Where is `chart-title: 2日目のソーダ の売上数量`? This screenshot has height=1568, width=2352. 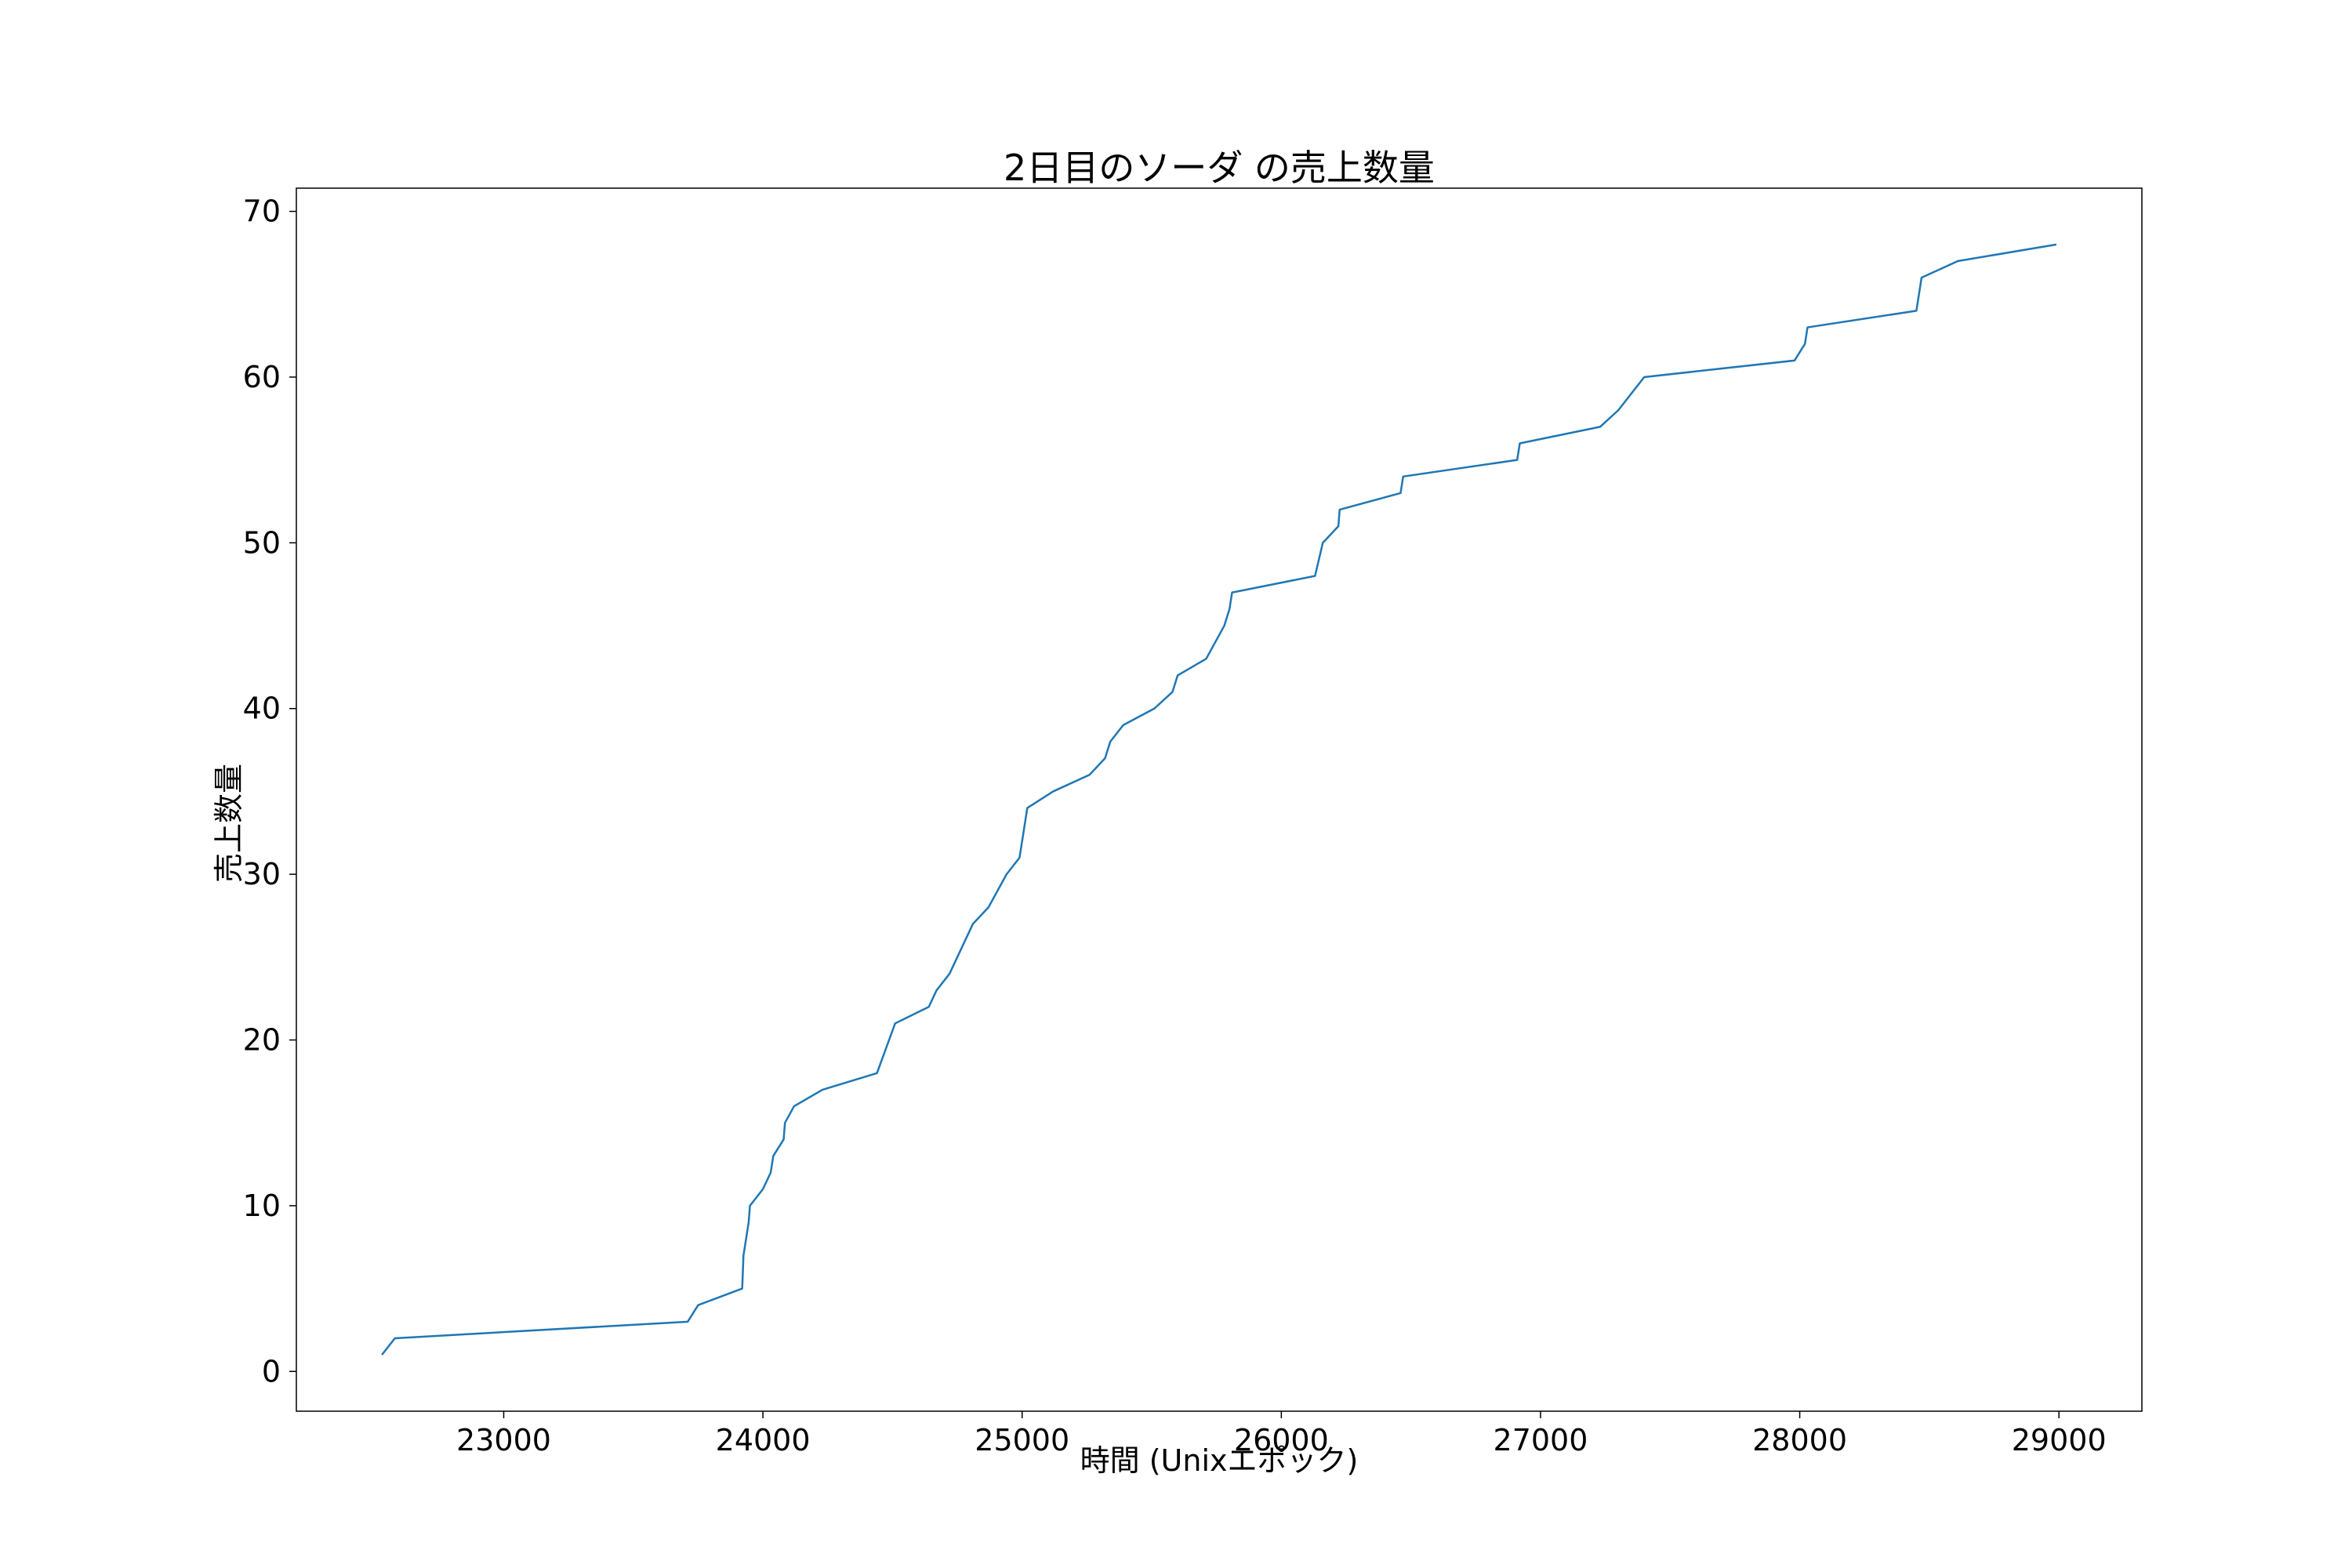
chart-title: 2日目のソーダ の売上数量 is located at coordinates (1219, 168).